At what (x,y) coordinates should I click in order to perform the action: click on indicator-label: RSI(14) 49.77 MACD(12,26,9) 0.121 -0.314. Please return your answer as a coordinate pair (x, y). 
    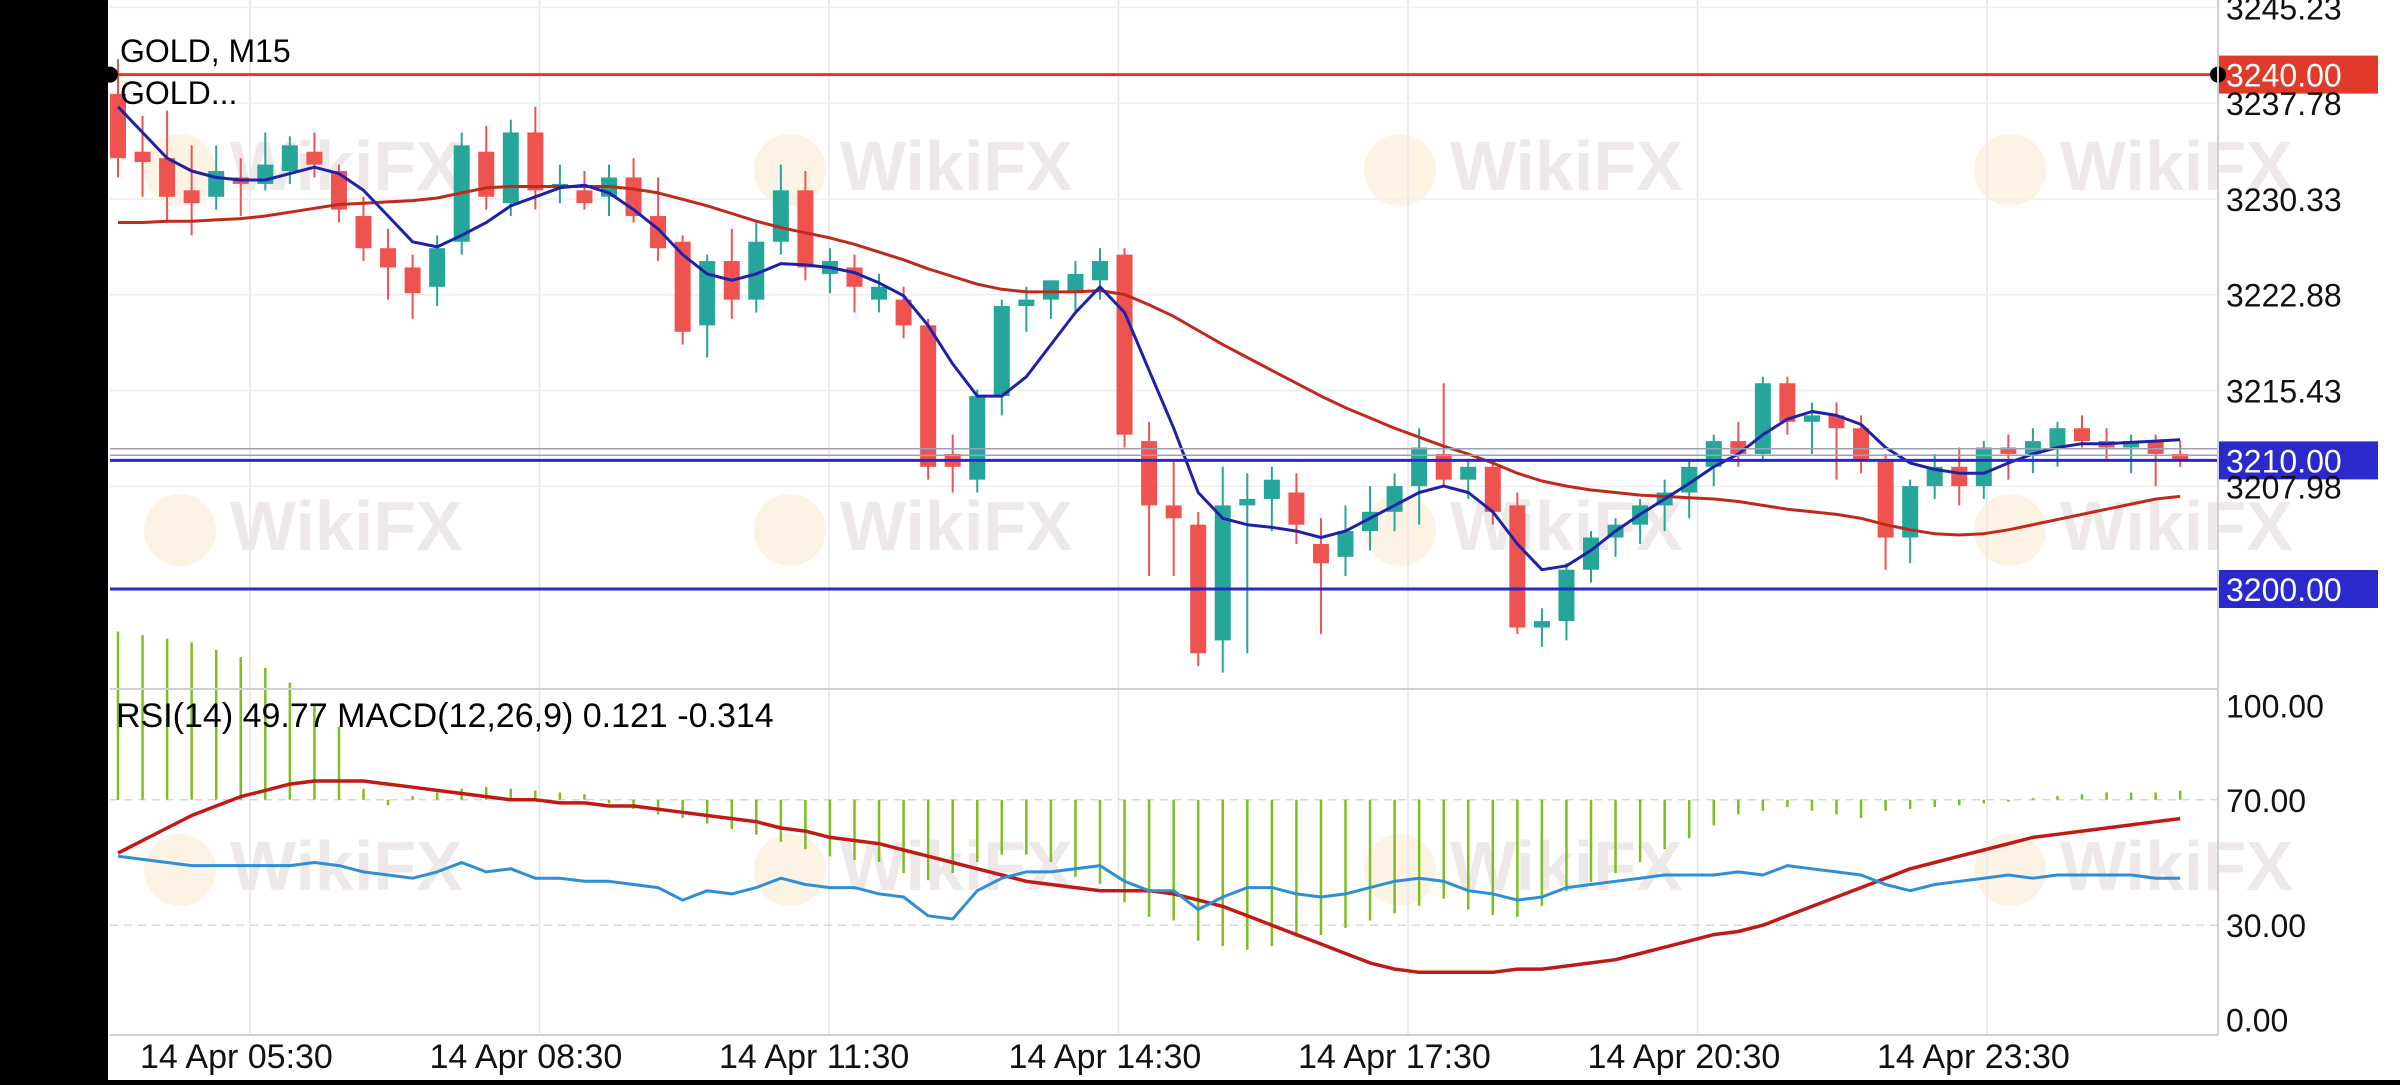
    Looking at the image, I should click on (445, 716).